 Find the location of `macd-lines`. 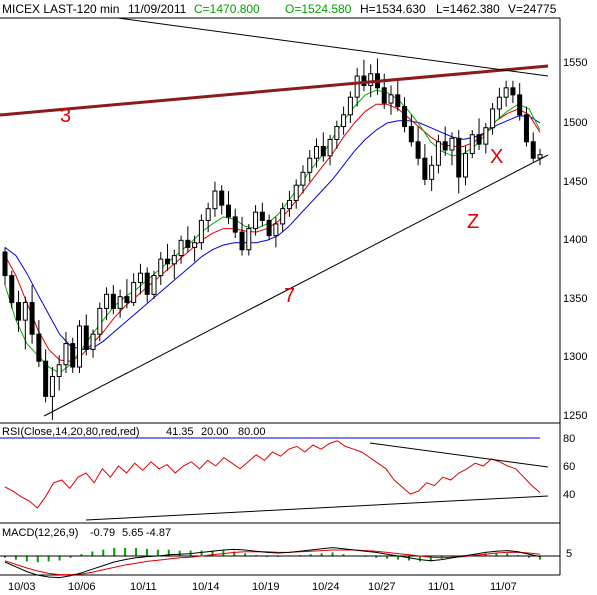

macd-lines is located at coordinates (280, 563).